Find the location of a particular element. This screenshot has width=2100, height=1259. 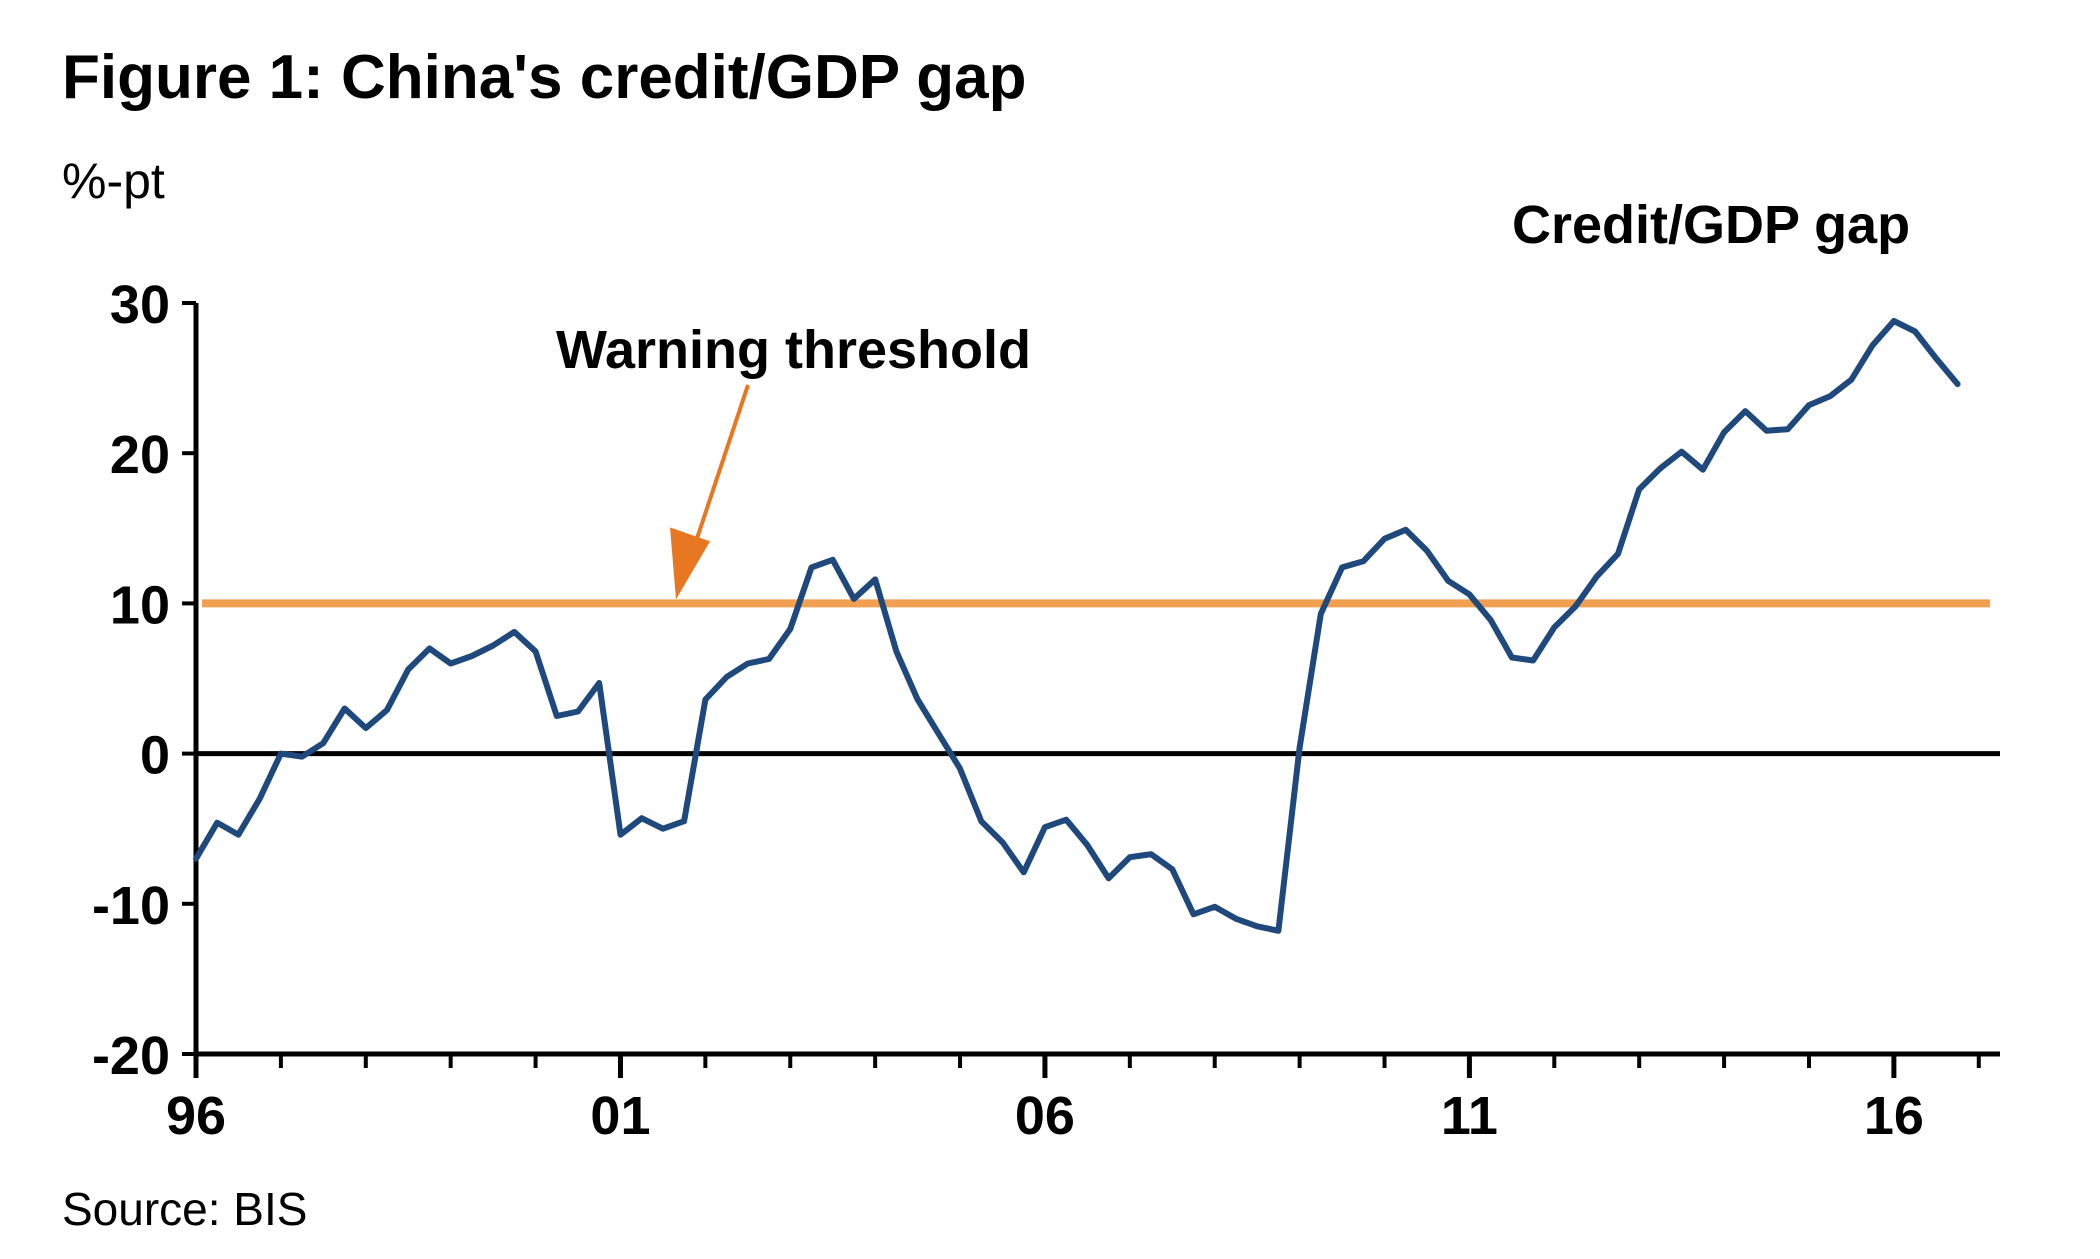

x-tick-label: 01 is located at coordinates (620, 1116).